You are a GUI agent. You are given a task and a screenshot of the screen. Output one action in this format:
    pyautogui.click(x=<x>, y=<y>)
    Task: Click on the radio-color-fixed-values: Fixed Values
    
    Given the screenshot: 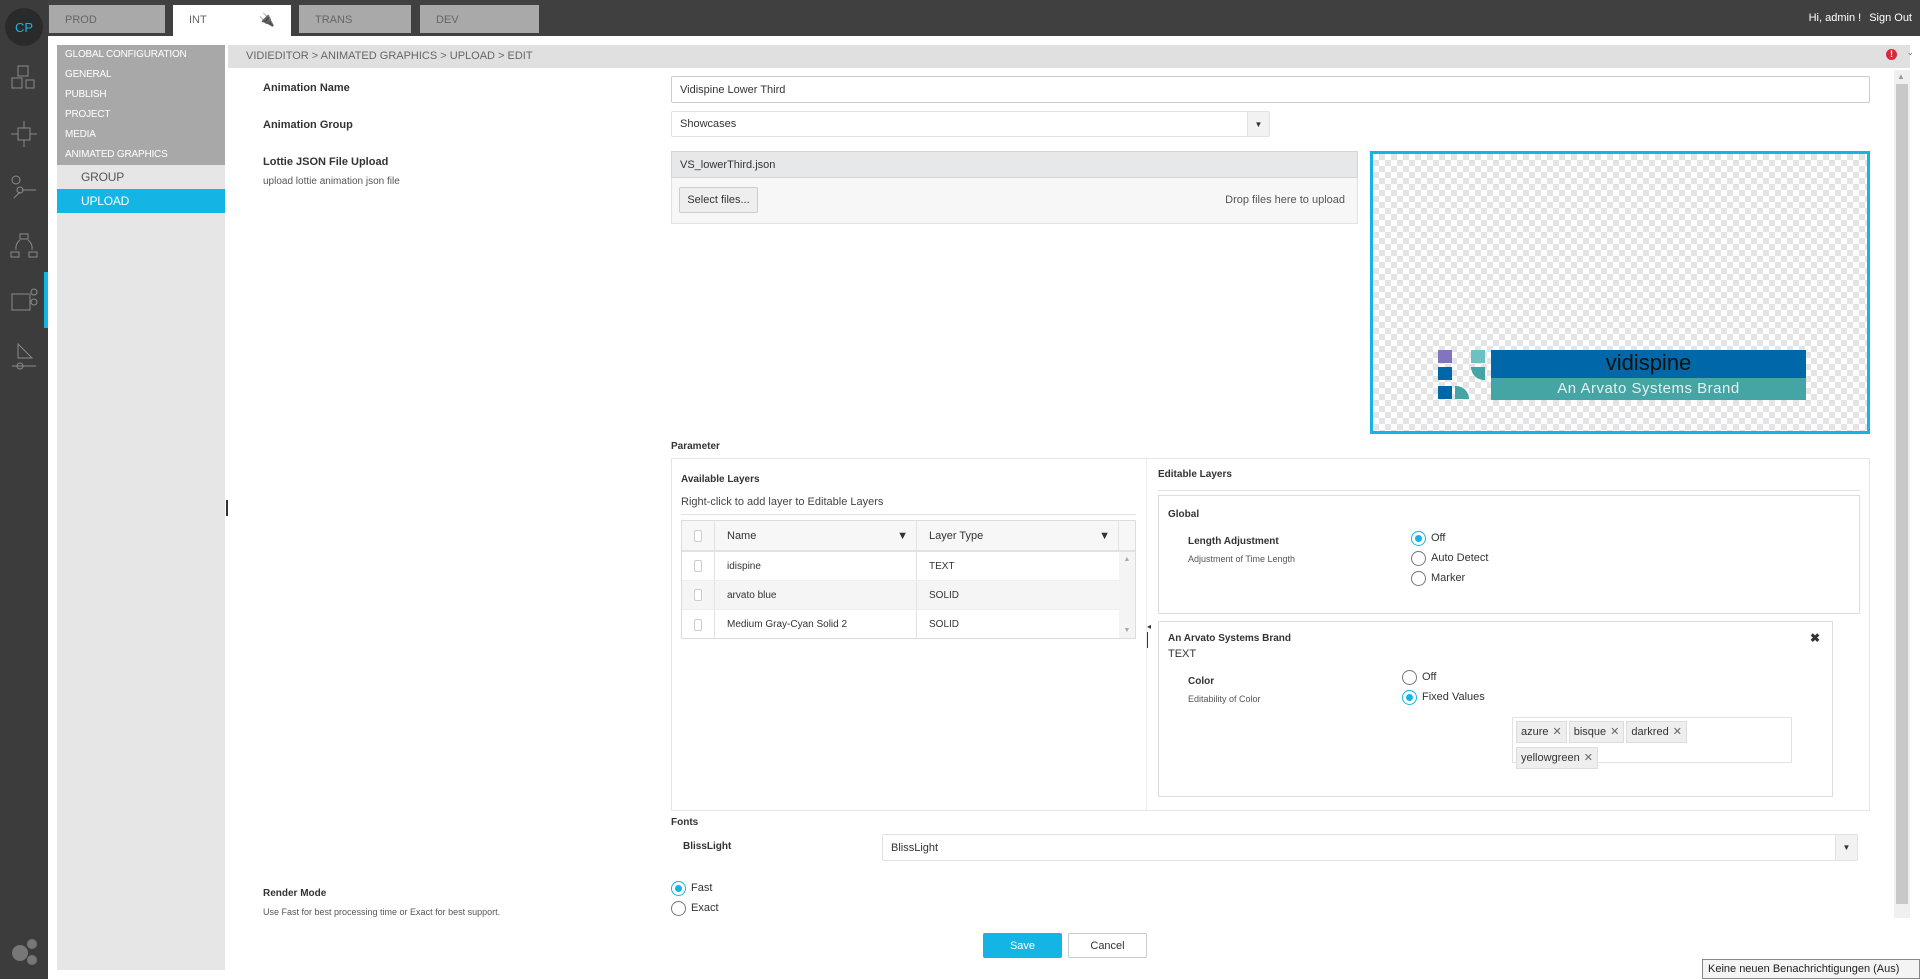 What is the action you would take?
    pyautogui.click(x=1443, y=698)
    